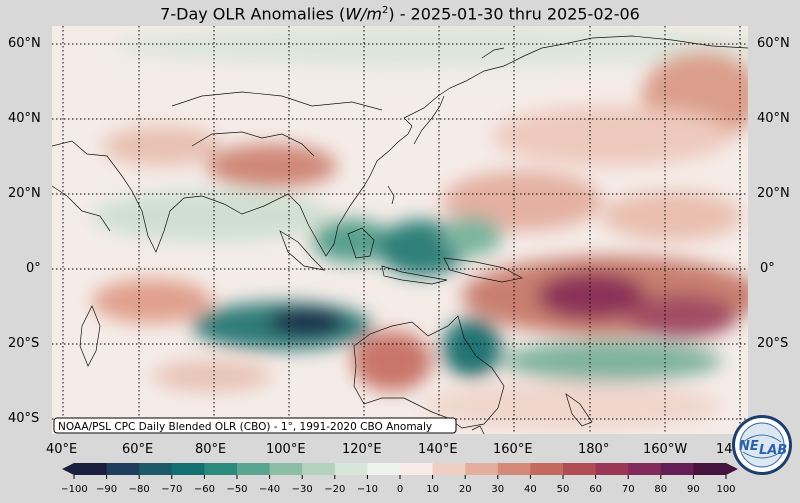 Image resolution: width=800 pixels, height=503 pixels. What do you see at coordinates (773, 343) in the screenshot?
I see `lat-label-20s-right: 20°S` at bounding box center [773, 343].